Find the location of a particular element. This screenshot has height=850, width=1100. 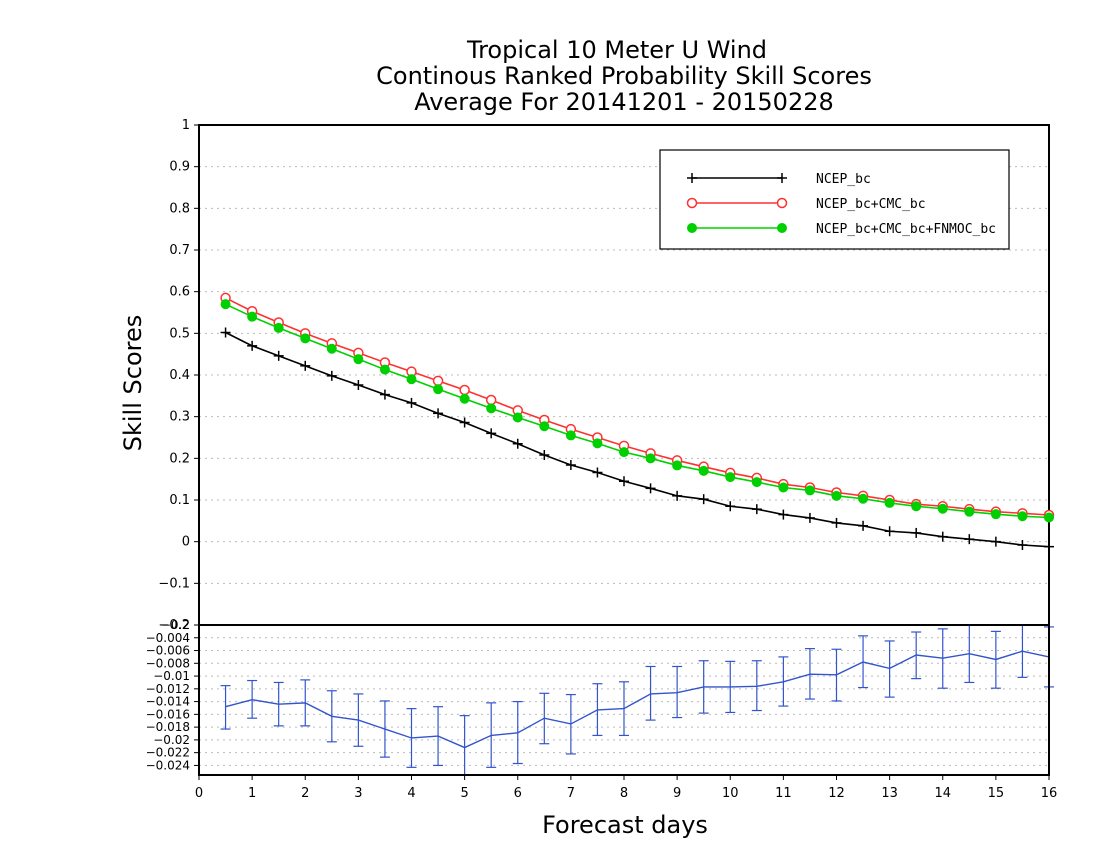

diff-y-tick-label: −0.024 is located at coordinates (168, 765).